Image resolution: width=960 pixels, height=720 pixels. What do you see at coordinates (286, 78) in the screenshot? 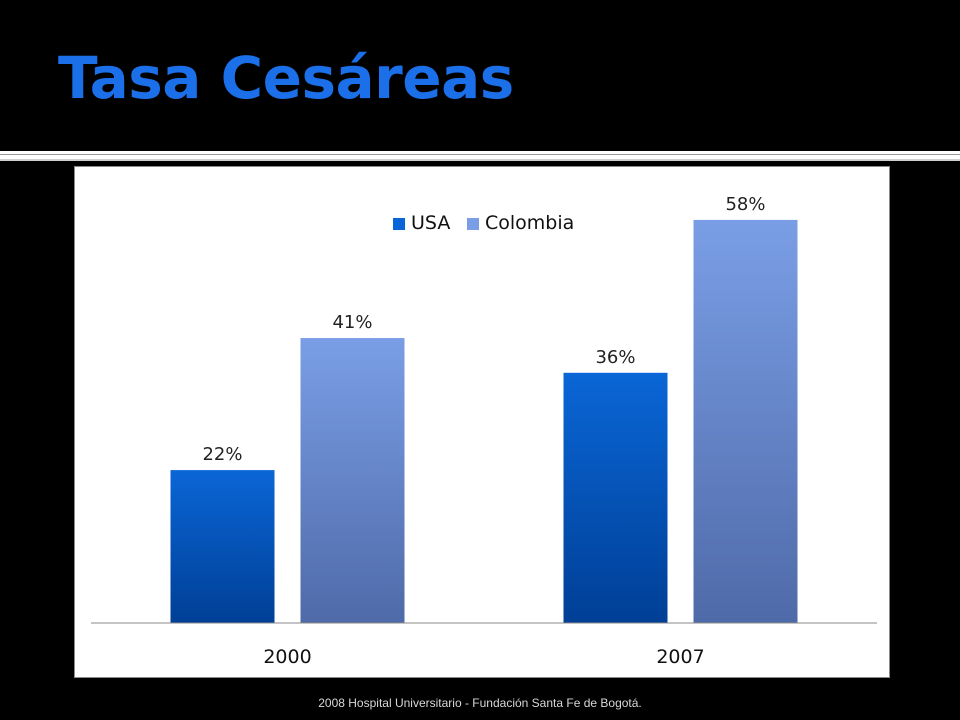
I see `slide-title: Tasa Cesáreas` at bounding box center [286, 78].